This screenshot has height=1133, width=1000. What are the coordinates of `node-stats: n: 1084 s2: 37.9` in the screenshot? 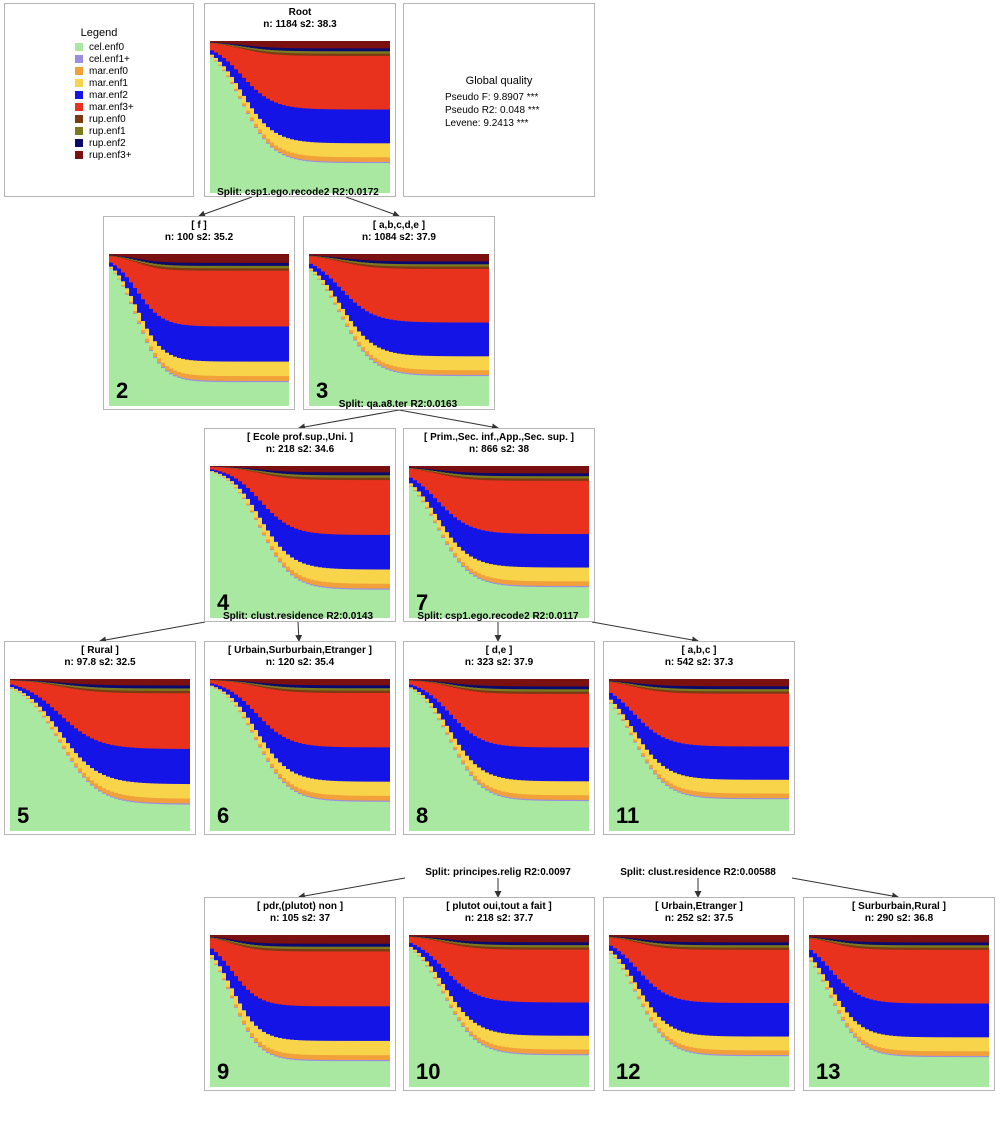 It's located at (399, 237).